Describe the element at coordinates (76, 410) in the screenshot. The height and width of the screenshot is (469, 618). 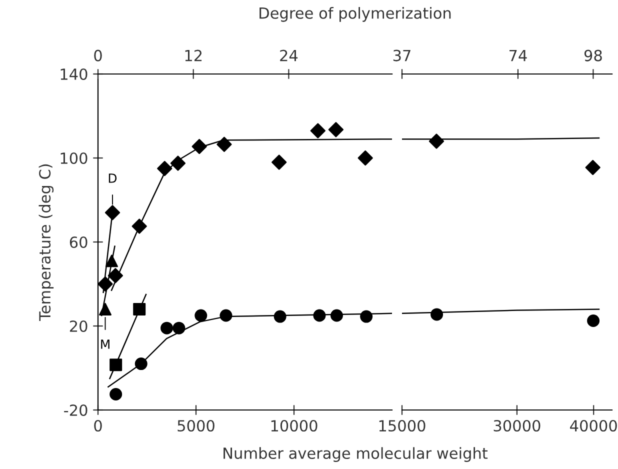
I see `y-tick-label: -20` at that location.